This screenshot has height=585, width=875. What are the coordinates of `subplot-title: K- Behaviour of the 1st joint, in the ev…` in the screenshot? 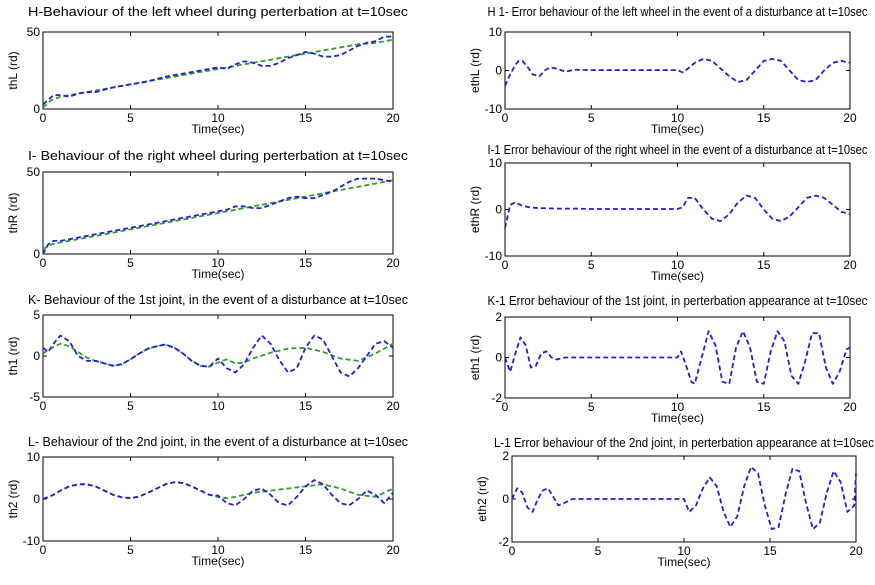 It's located at (218, 299).